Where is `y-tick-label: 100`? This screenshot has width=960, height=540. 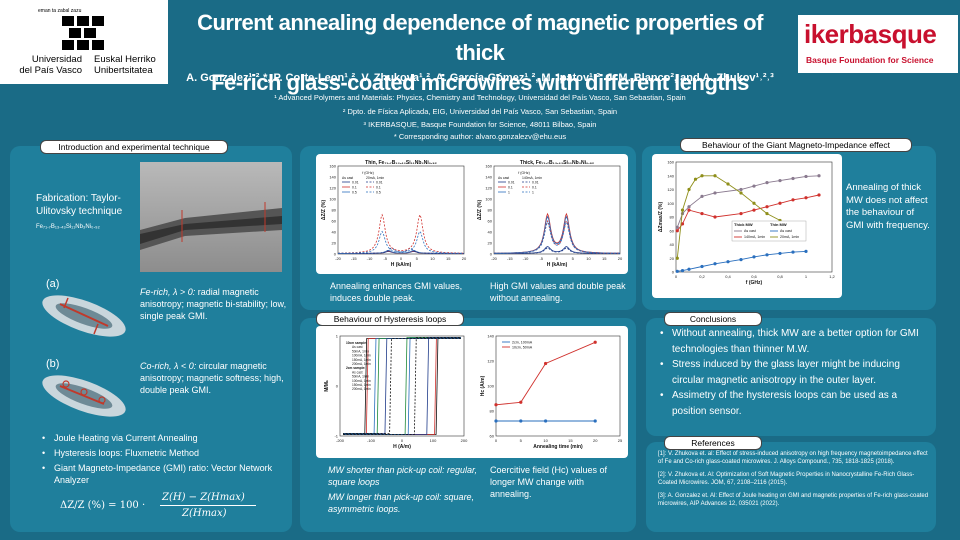
y-tick-label: 100 is located at coordinates (670, 203).